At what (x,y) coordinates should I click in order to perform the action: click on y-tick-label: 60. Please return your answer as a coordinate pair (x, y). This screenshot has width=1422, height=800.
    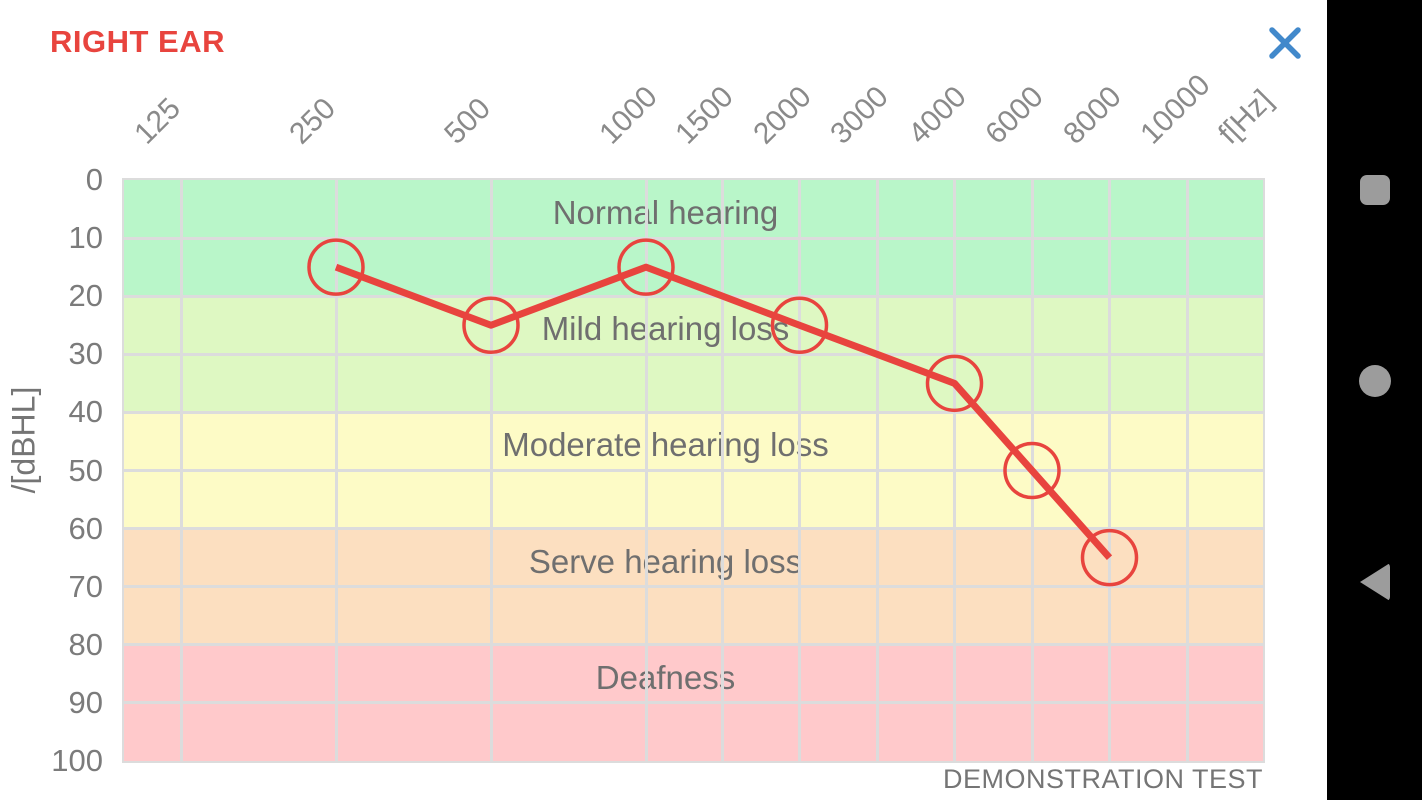
    Looking at the image, I should click on (85, 528).